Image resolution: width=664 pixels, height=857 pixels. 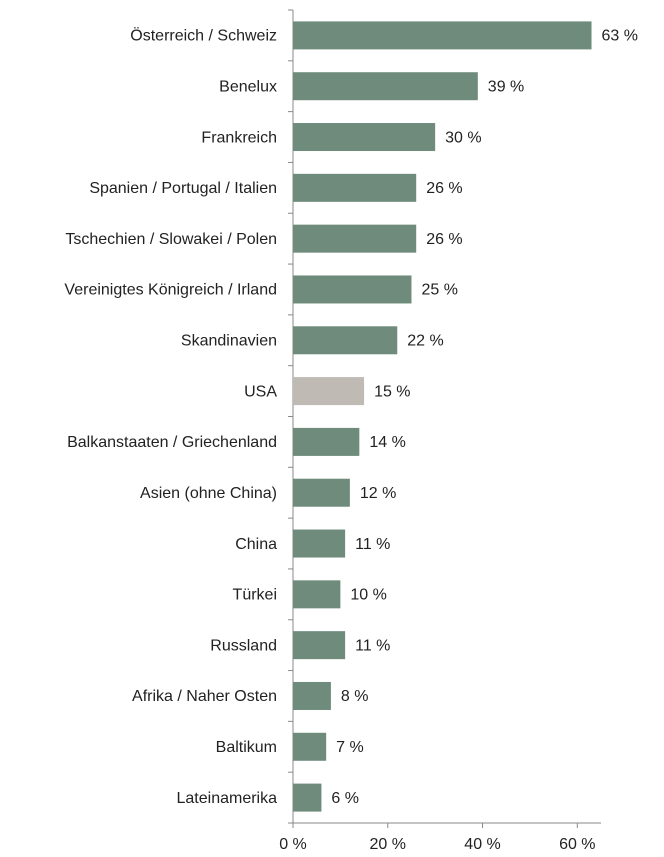 What do you see at coordinates (463, 137) in the screenshot?
I see `value-label: 30 %` at bounding box center [463, 137].